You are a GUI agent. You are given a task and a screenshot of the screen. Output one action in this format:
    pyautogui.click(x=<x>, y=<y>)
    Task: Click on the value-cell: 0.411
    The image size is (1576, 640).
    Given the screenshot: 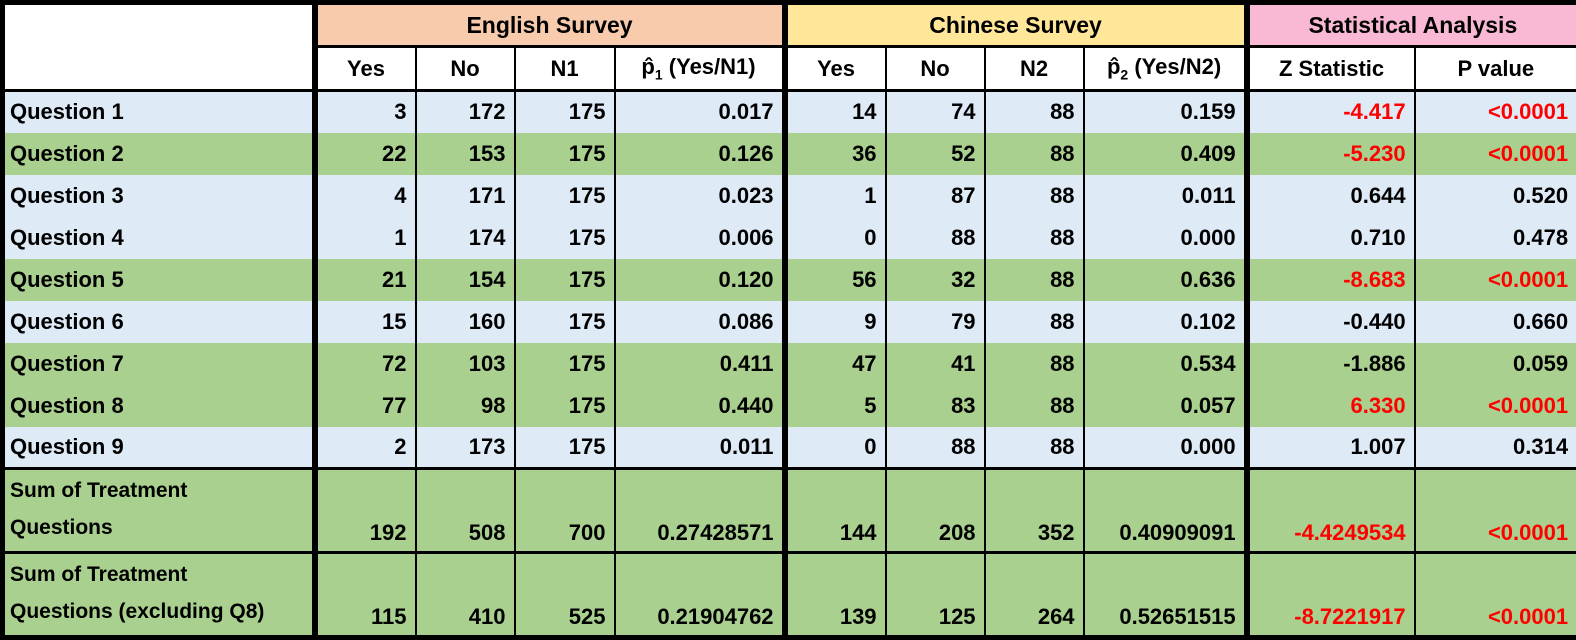 What is the action you would take?
    pyautogui.click(x=700, y=364)
    